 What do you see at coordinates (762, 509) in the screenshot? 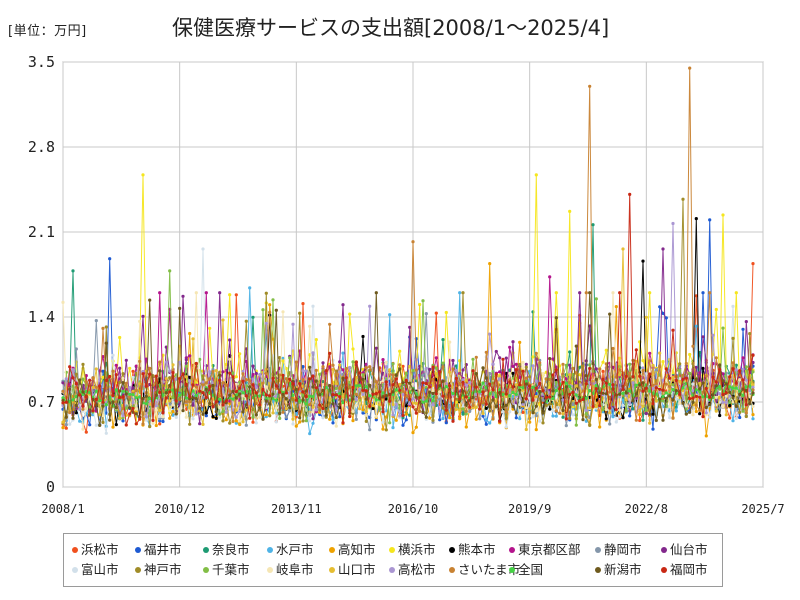
I see `x-tick-label: 2025/7` at bounding box center [762, 509].